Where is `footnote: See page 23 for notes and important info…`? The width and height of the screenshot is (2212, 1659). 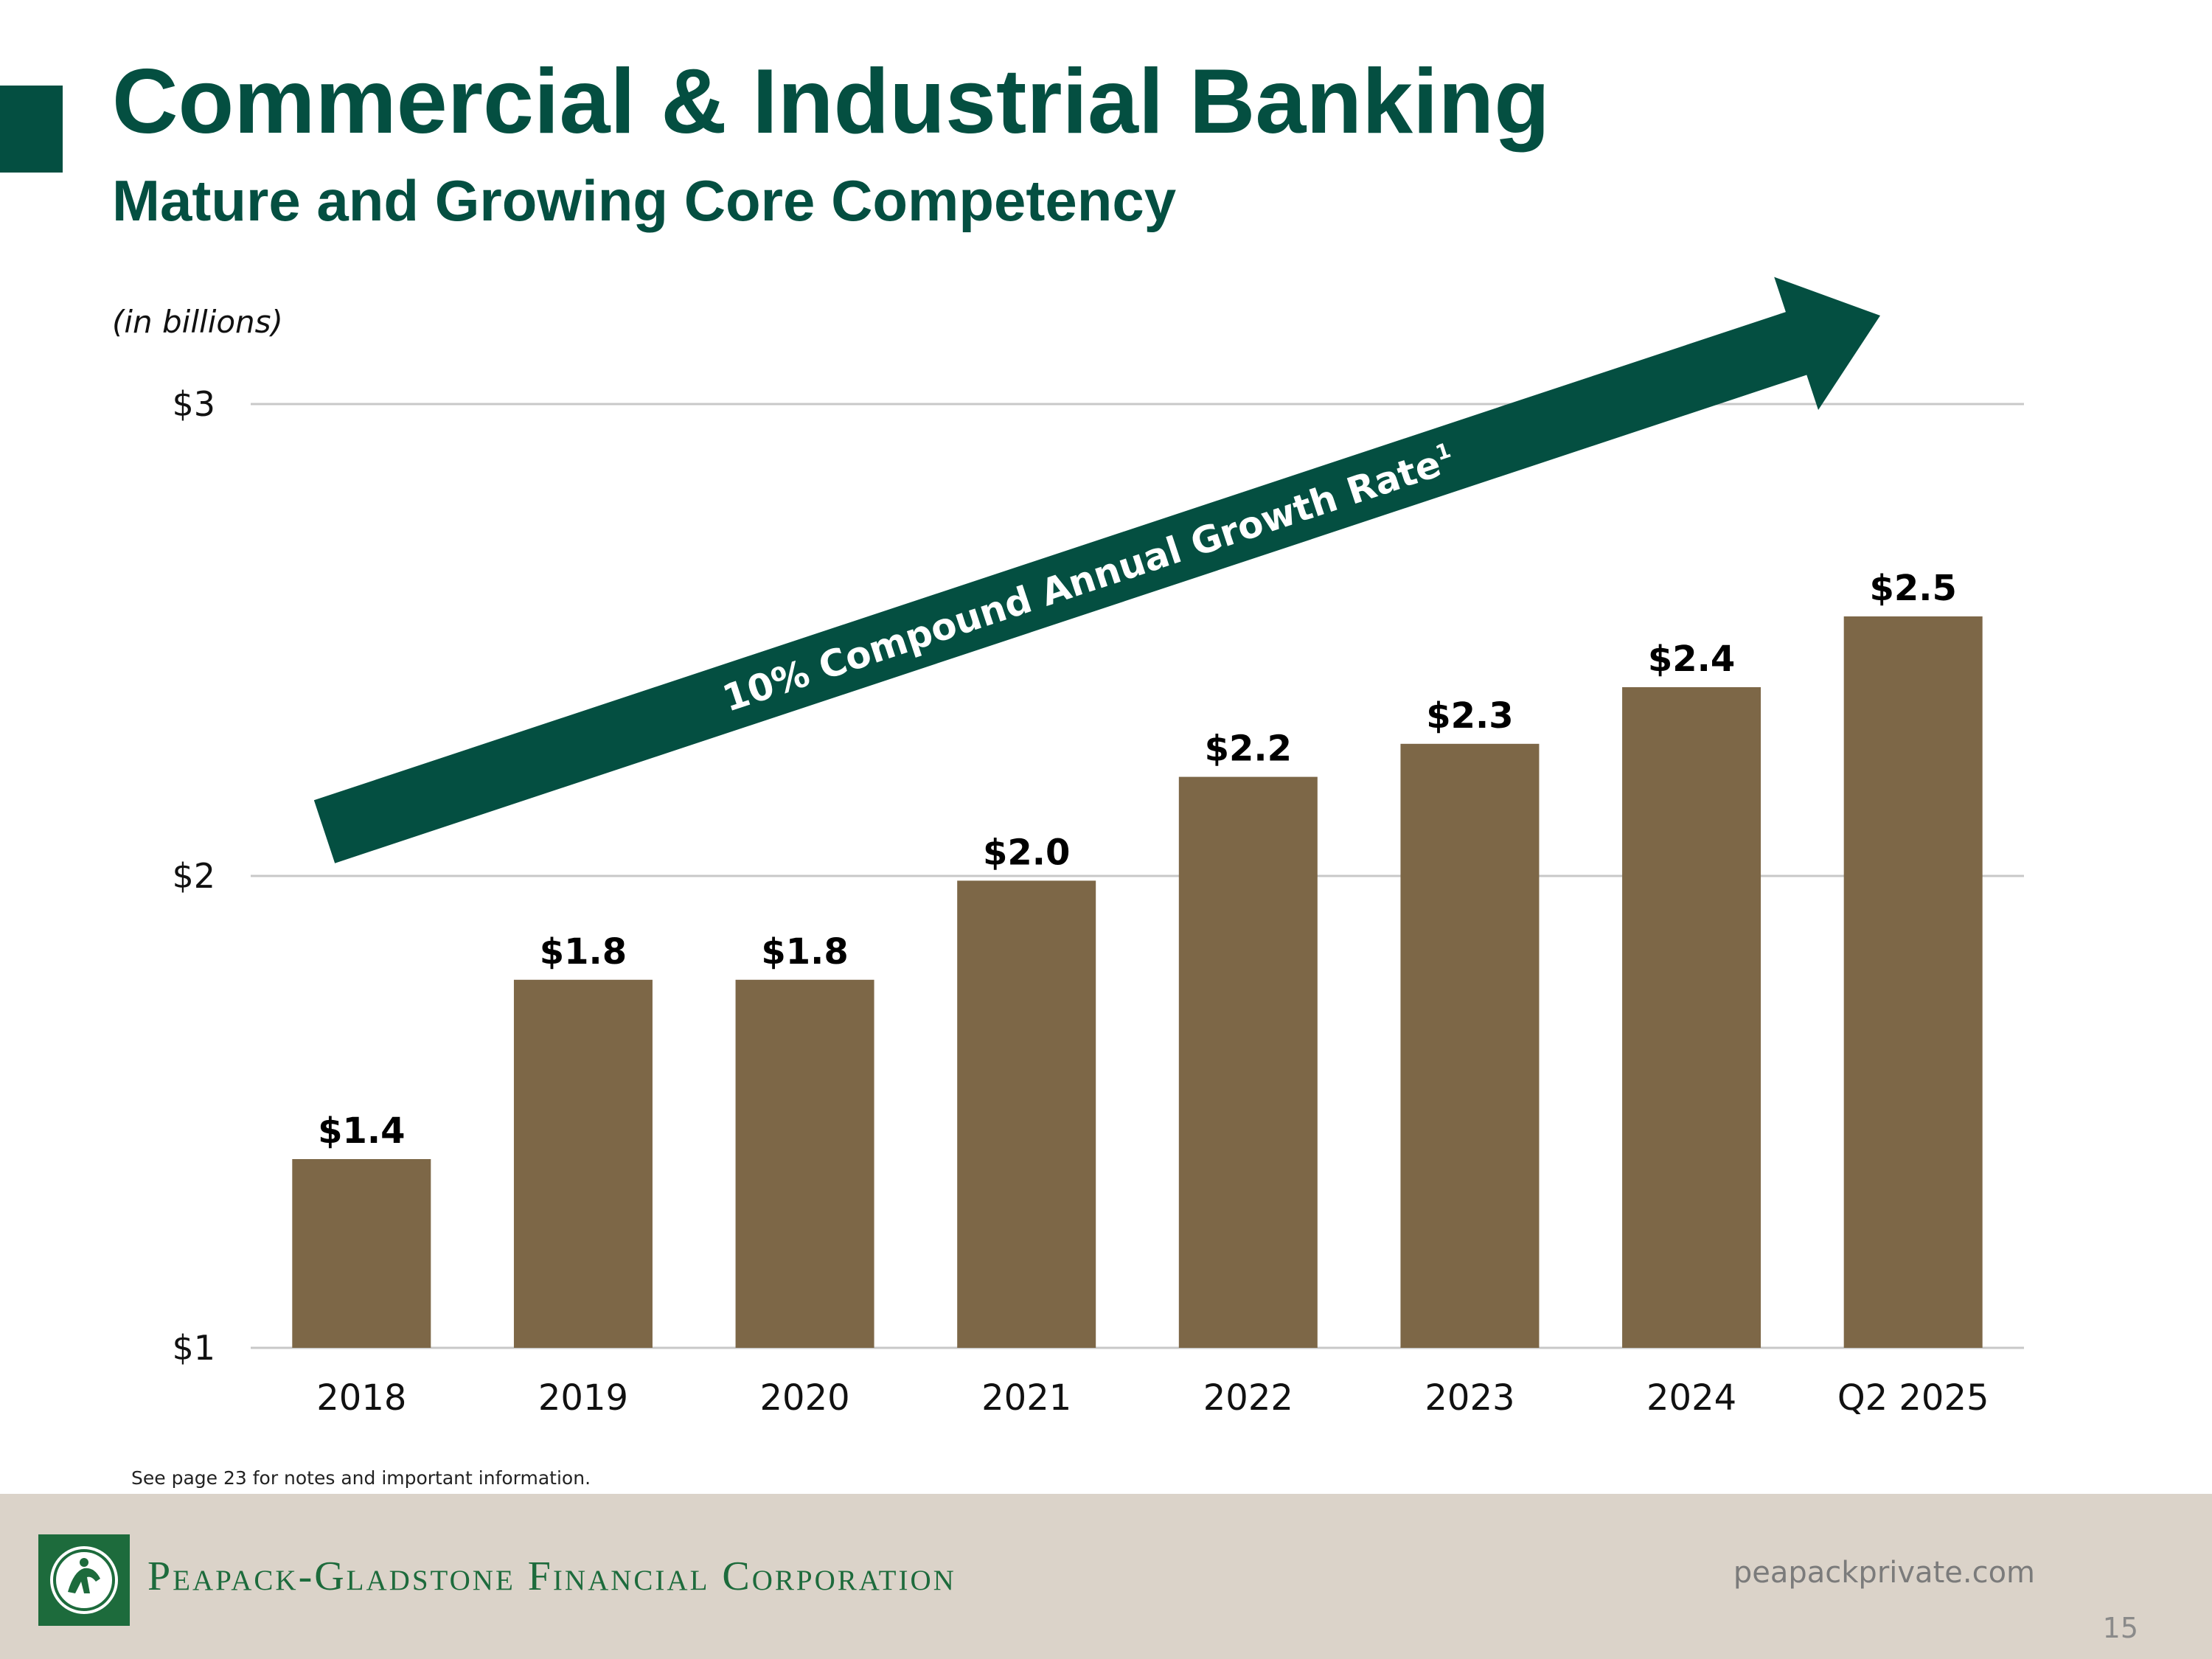 footnote: See page 23 for notes and important info… is located at coordinates (361, 1478).